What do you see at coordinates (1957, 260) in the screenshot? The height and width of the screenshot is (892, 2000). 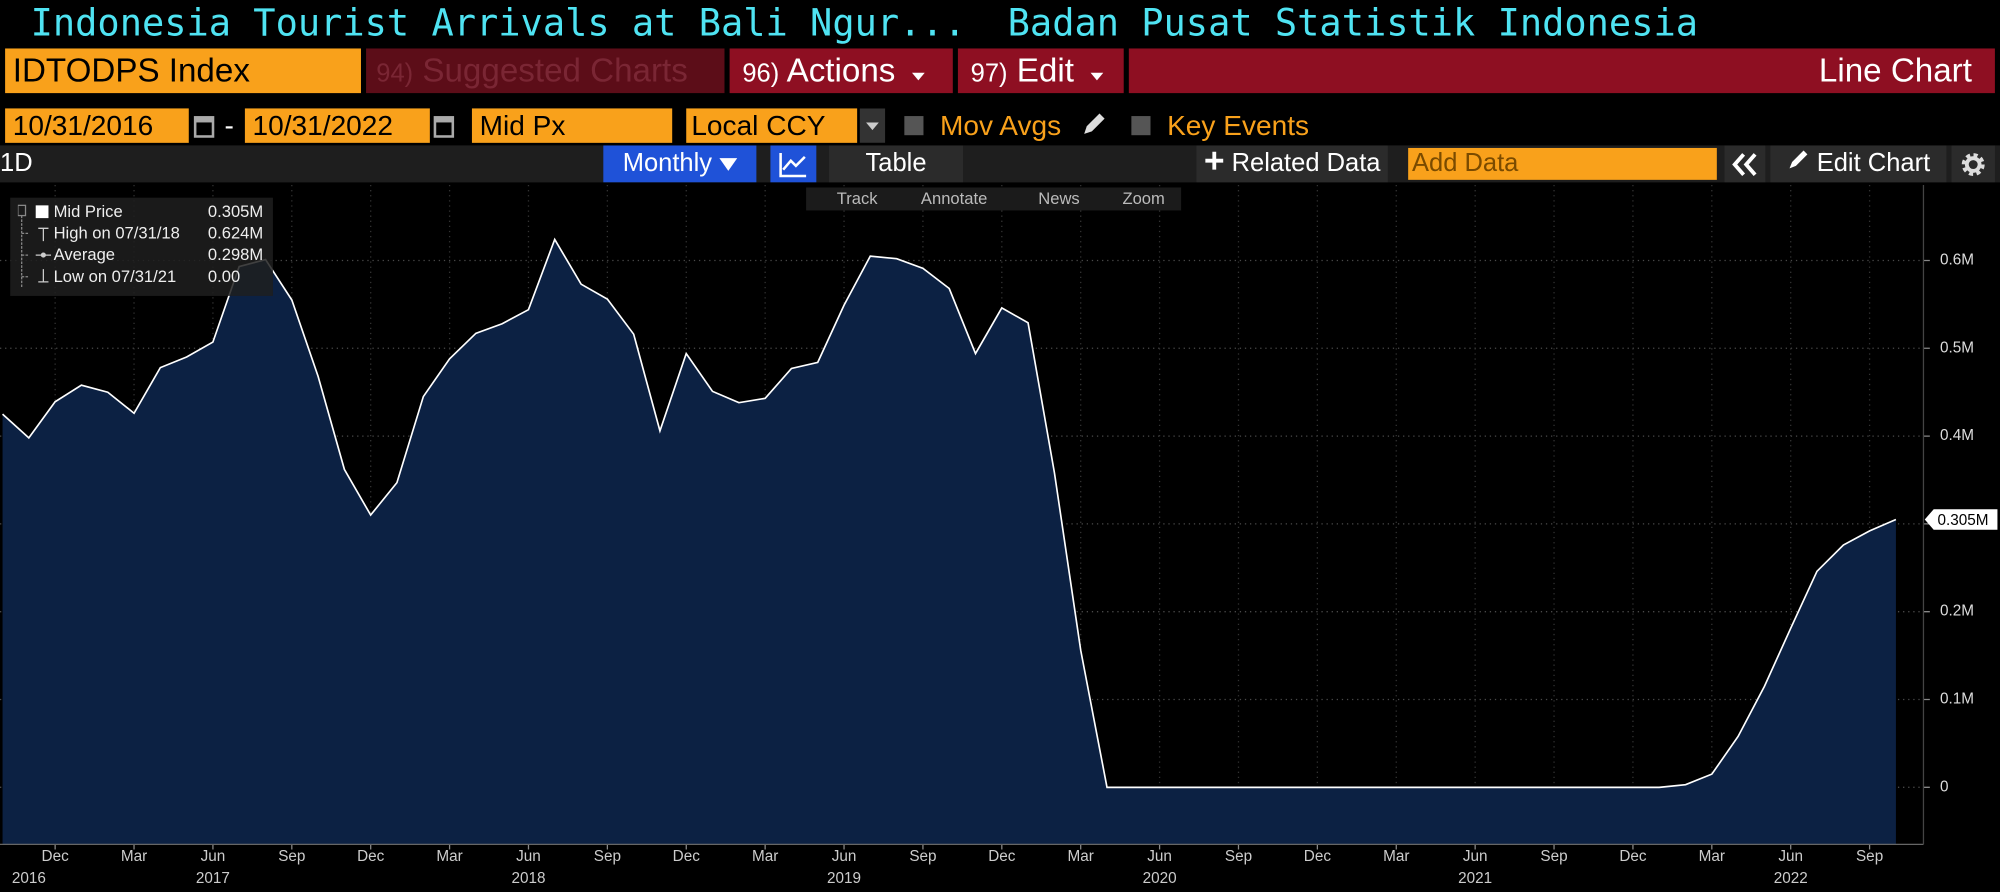 I see `y-tick-label: 0.6M` at bounding box center [1957, 260].